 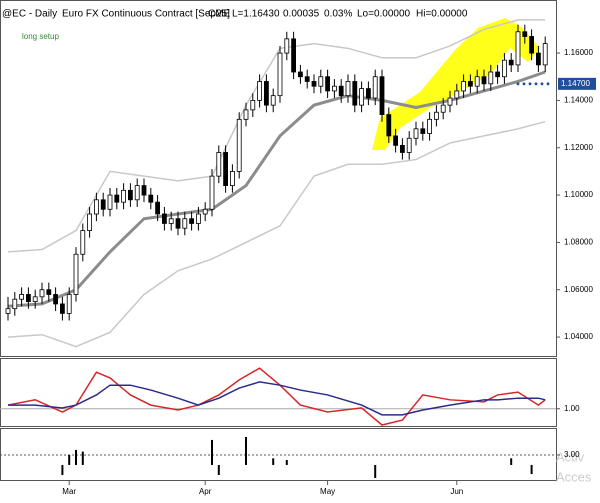 I want to click on header-change-pct: 0.03%, so click(x=338, y=14).